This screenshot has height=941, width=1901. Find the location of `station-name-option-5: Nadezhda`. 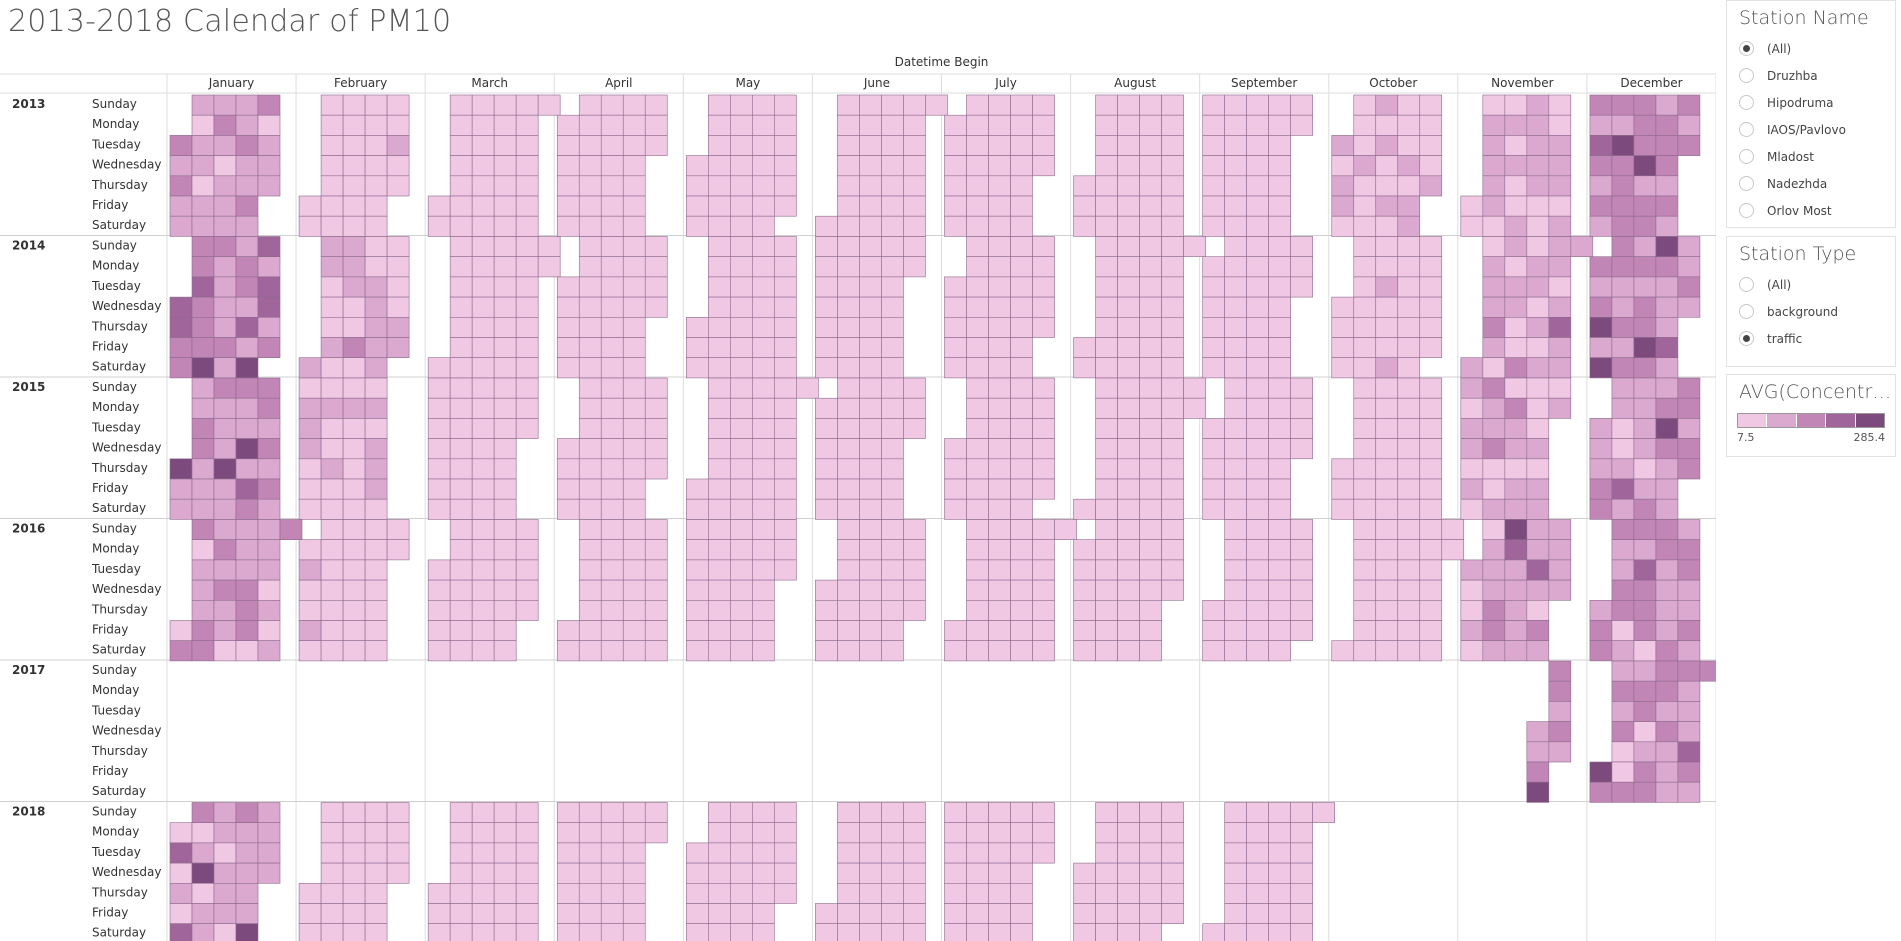

station-name-option-5: Nadezhda is located at coordinates (1811, 183).